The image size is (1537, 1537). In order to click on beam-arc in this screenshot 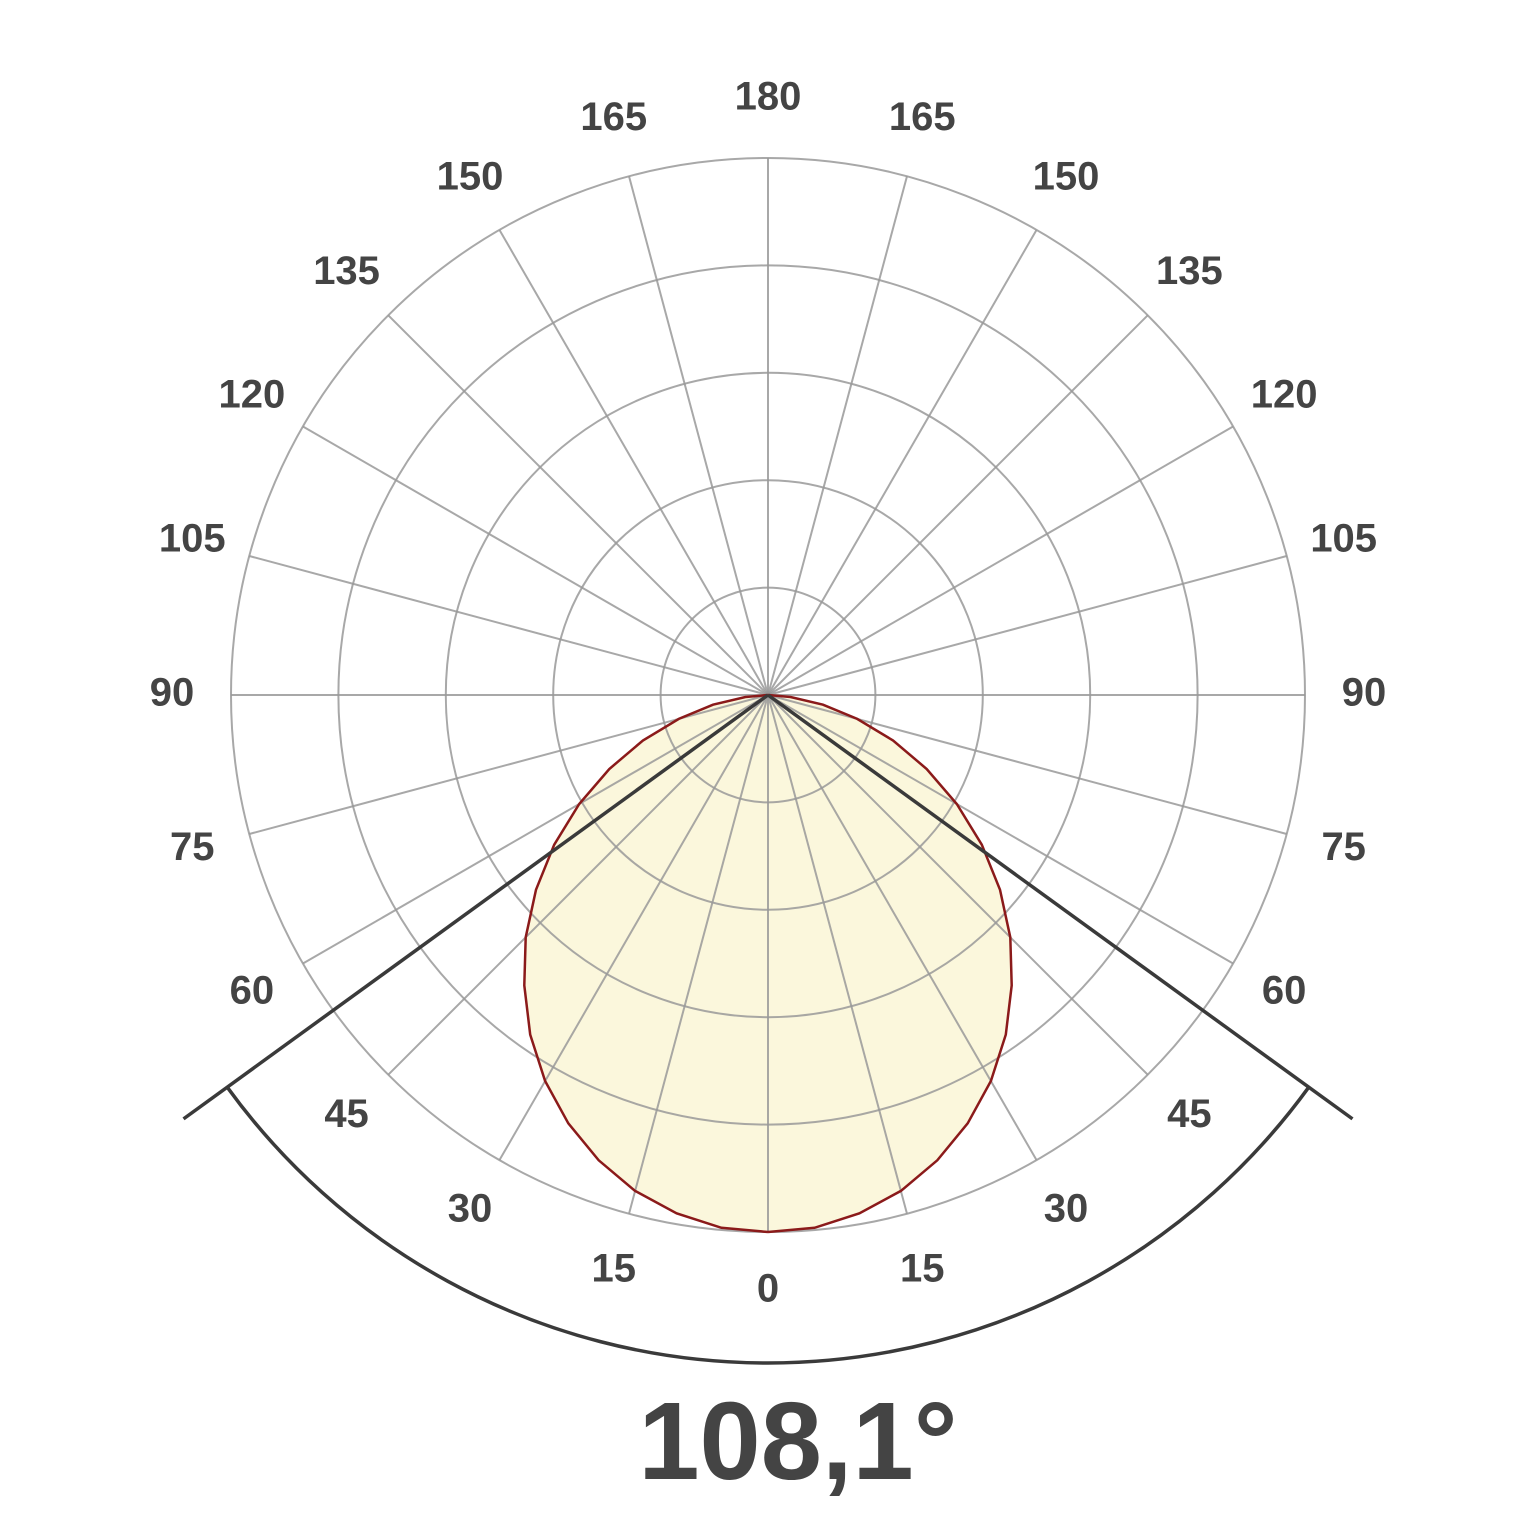, I will do `click(768, 1225)`.